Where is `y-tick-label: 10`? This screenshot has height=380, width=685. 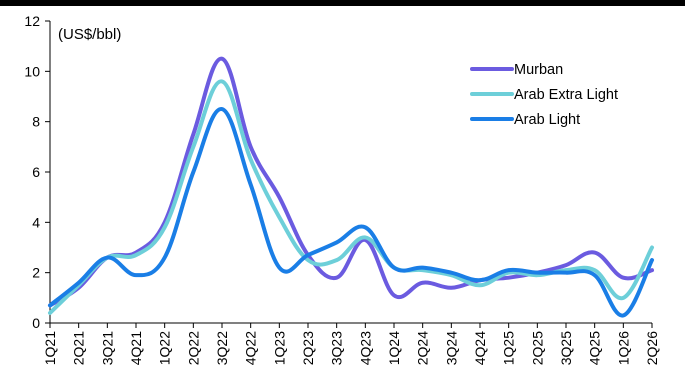 y-tick-label: 10 is located at coordinates (32, 71).